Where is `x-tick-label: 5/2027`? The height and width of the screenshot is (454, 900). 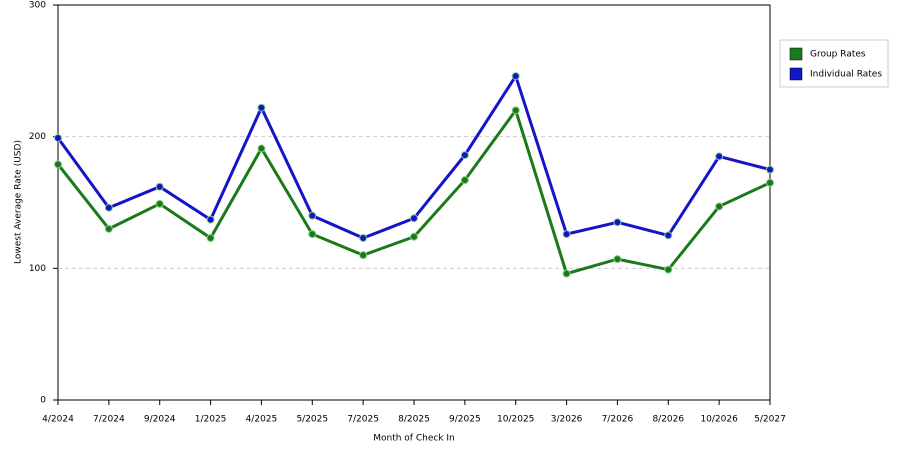
x-tick-label: 5/2027 is located at coordinates (770, 420).